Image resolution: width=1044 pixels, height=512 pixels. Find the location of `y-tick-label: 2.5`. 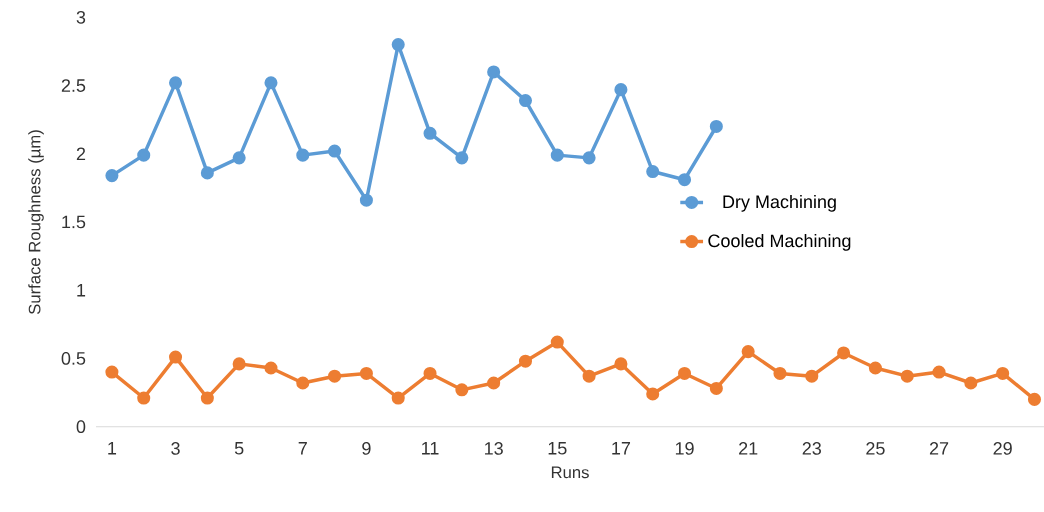

y-tick-label: 2.5 is located at coordinates (73, 85).